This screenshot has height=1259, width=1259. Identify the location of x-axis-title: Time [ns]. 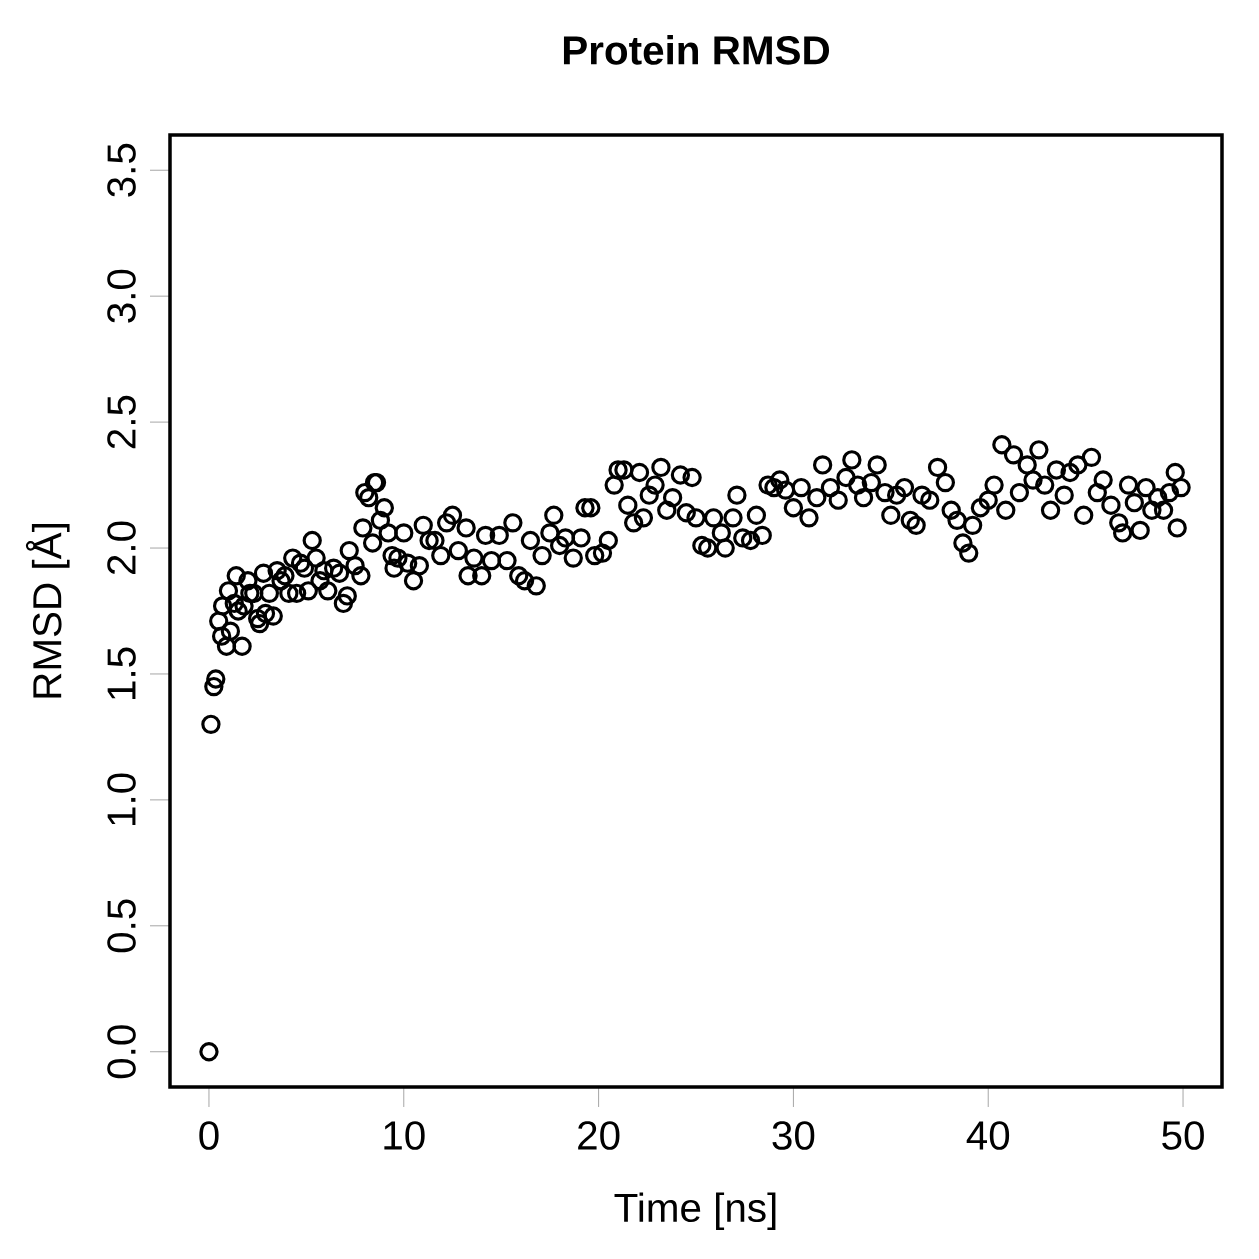
(695, 1211).